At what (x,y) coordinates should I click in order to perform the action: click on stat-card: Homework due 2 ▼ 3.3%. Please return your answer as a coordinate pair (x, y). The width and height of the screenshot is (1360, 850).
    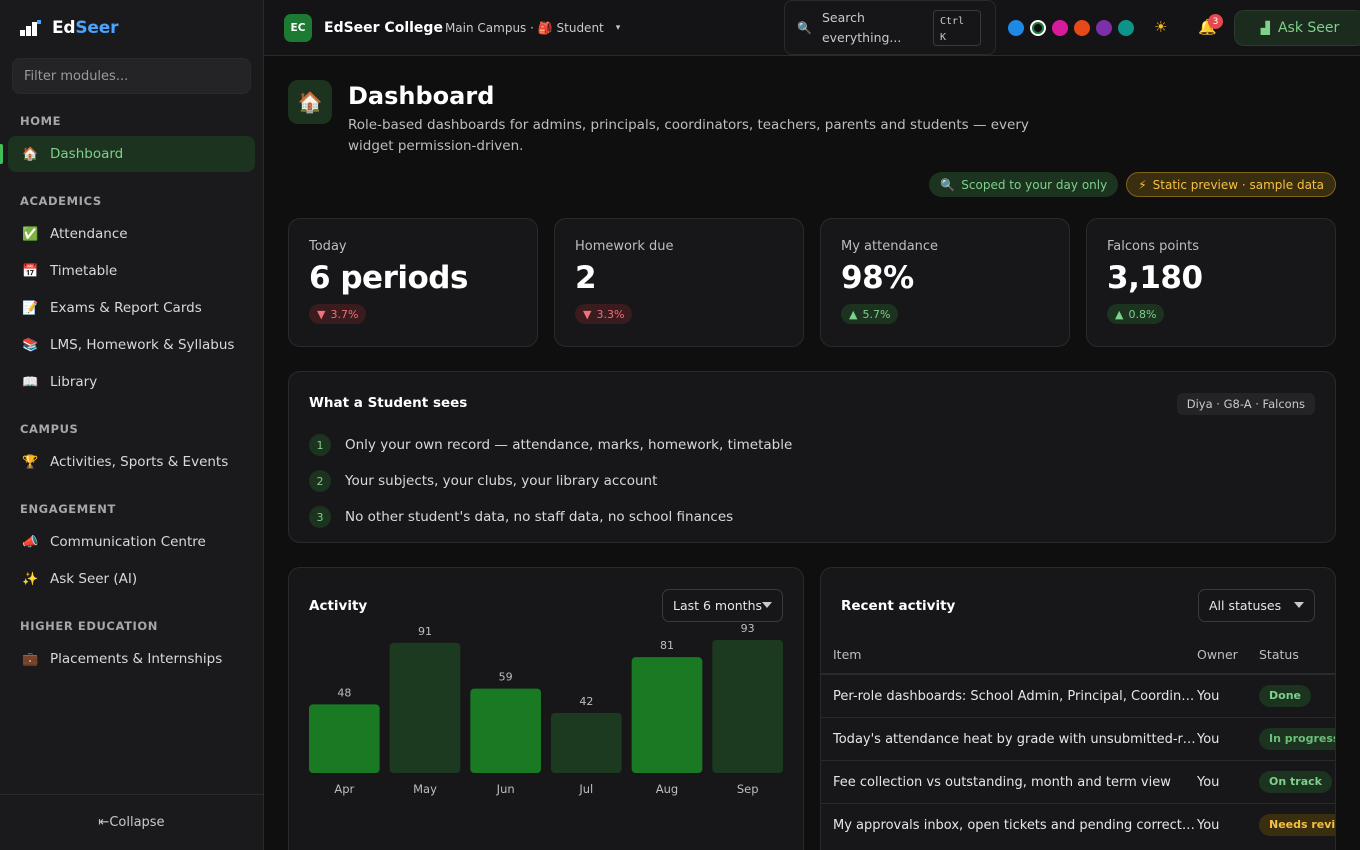
    Looking at the image, I should click on (679, 282).